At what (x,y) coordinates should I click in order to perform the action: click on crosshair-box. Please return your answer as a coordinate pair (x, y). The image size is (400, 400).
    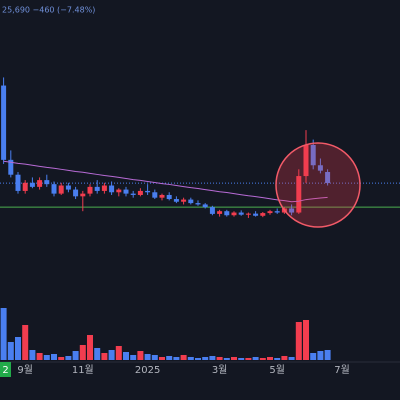
    Looking at the image, I should click on (5, 369).